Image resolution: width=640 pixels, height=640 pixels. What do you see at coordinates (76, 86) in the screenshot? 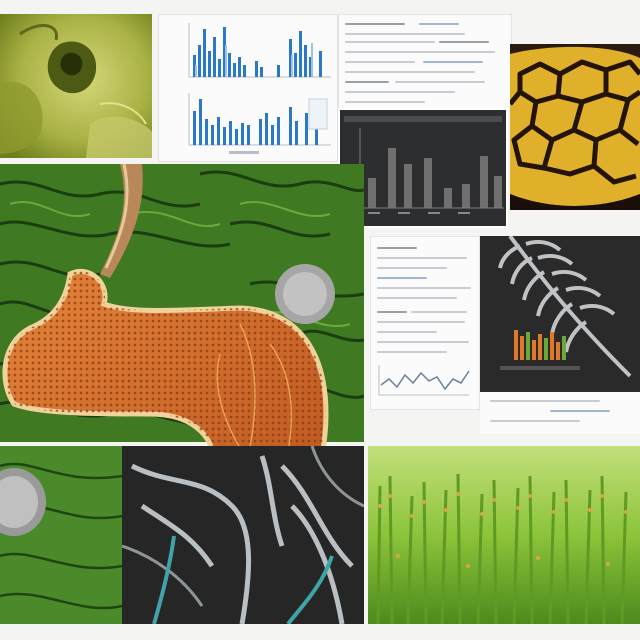
I see `insect-closeup-photo` at bounding box center [76, 86].